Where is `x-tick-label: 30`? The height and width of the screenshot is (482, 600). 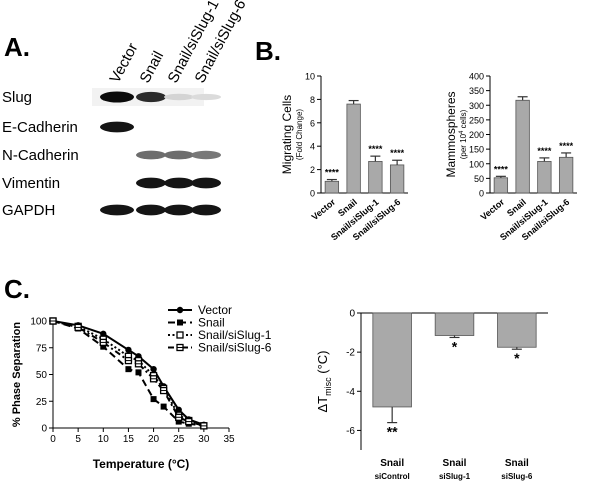 x-tick-label: 30 is located at coordinates (204, 439).